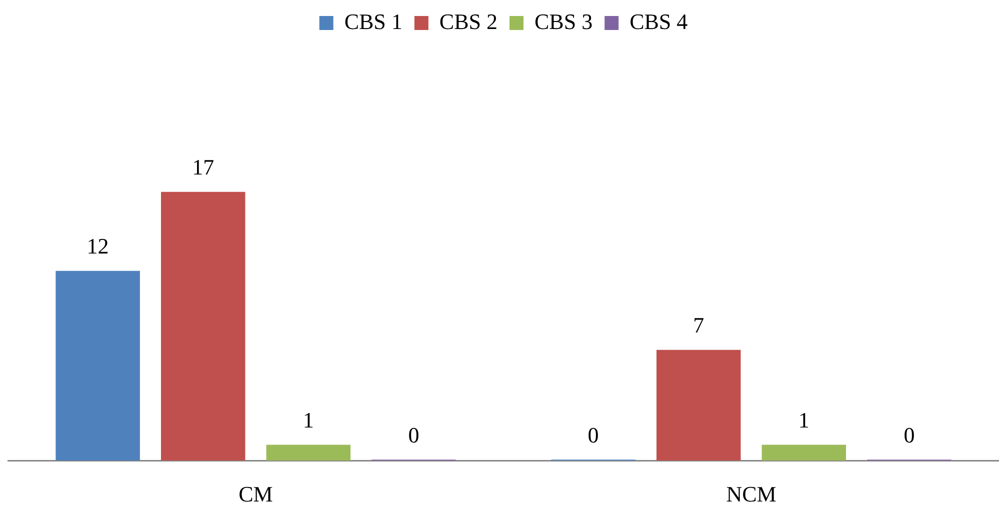 This screenshot has height=531, width=999. I want to click on data-label: 12, so click(97, 246).